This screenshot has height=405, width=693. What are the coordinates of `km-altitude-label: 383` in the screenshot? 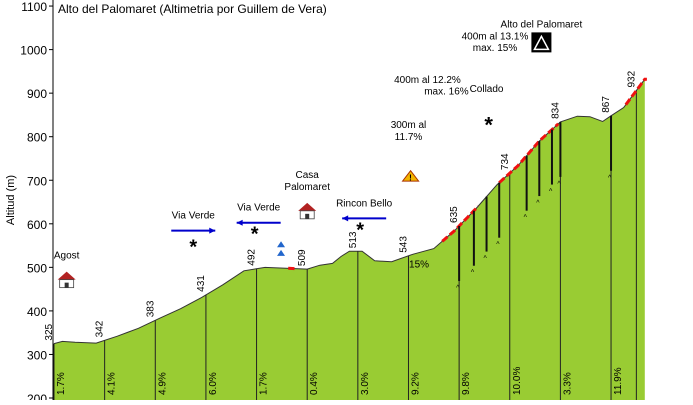 It's located at (150, 308).